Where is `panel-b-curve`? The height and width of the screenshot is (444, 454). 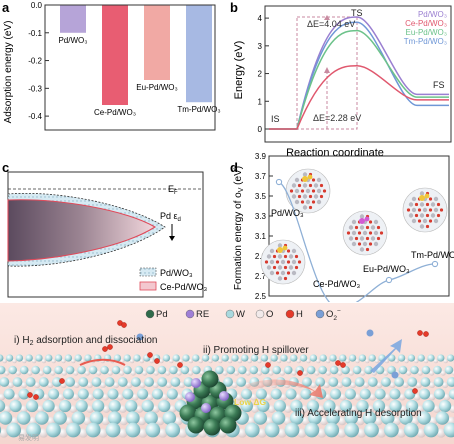 panel-b-curve is located at coordinates (359, 79).